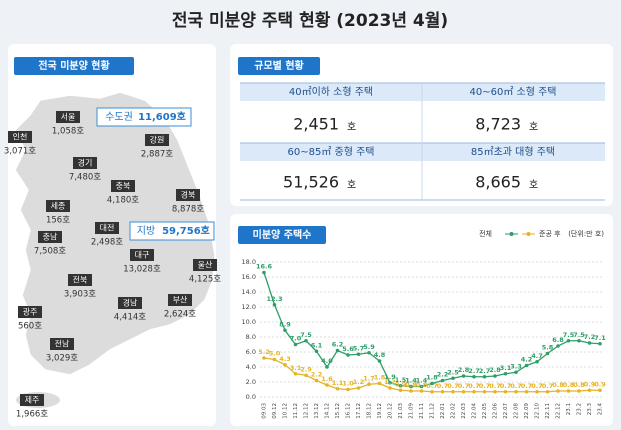 This screenshot has width=621, height=430. What do you see at coordinates (205, 265) in the screenshot?
I see `region-name: 울산` at bounding box center [205, 265].